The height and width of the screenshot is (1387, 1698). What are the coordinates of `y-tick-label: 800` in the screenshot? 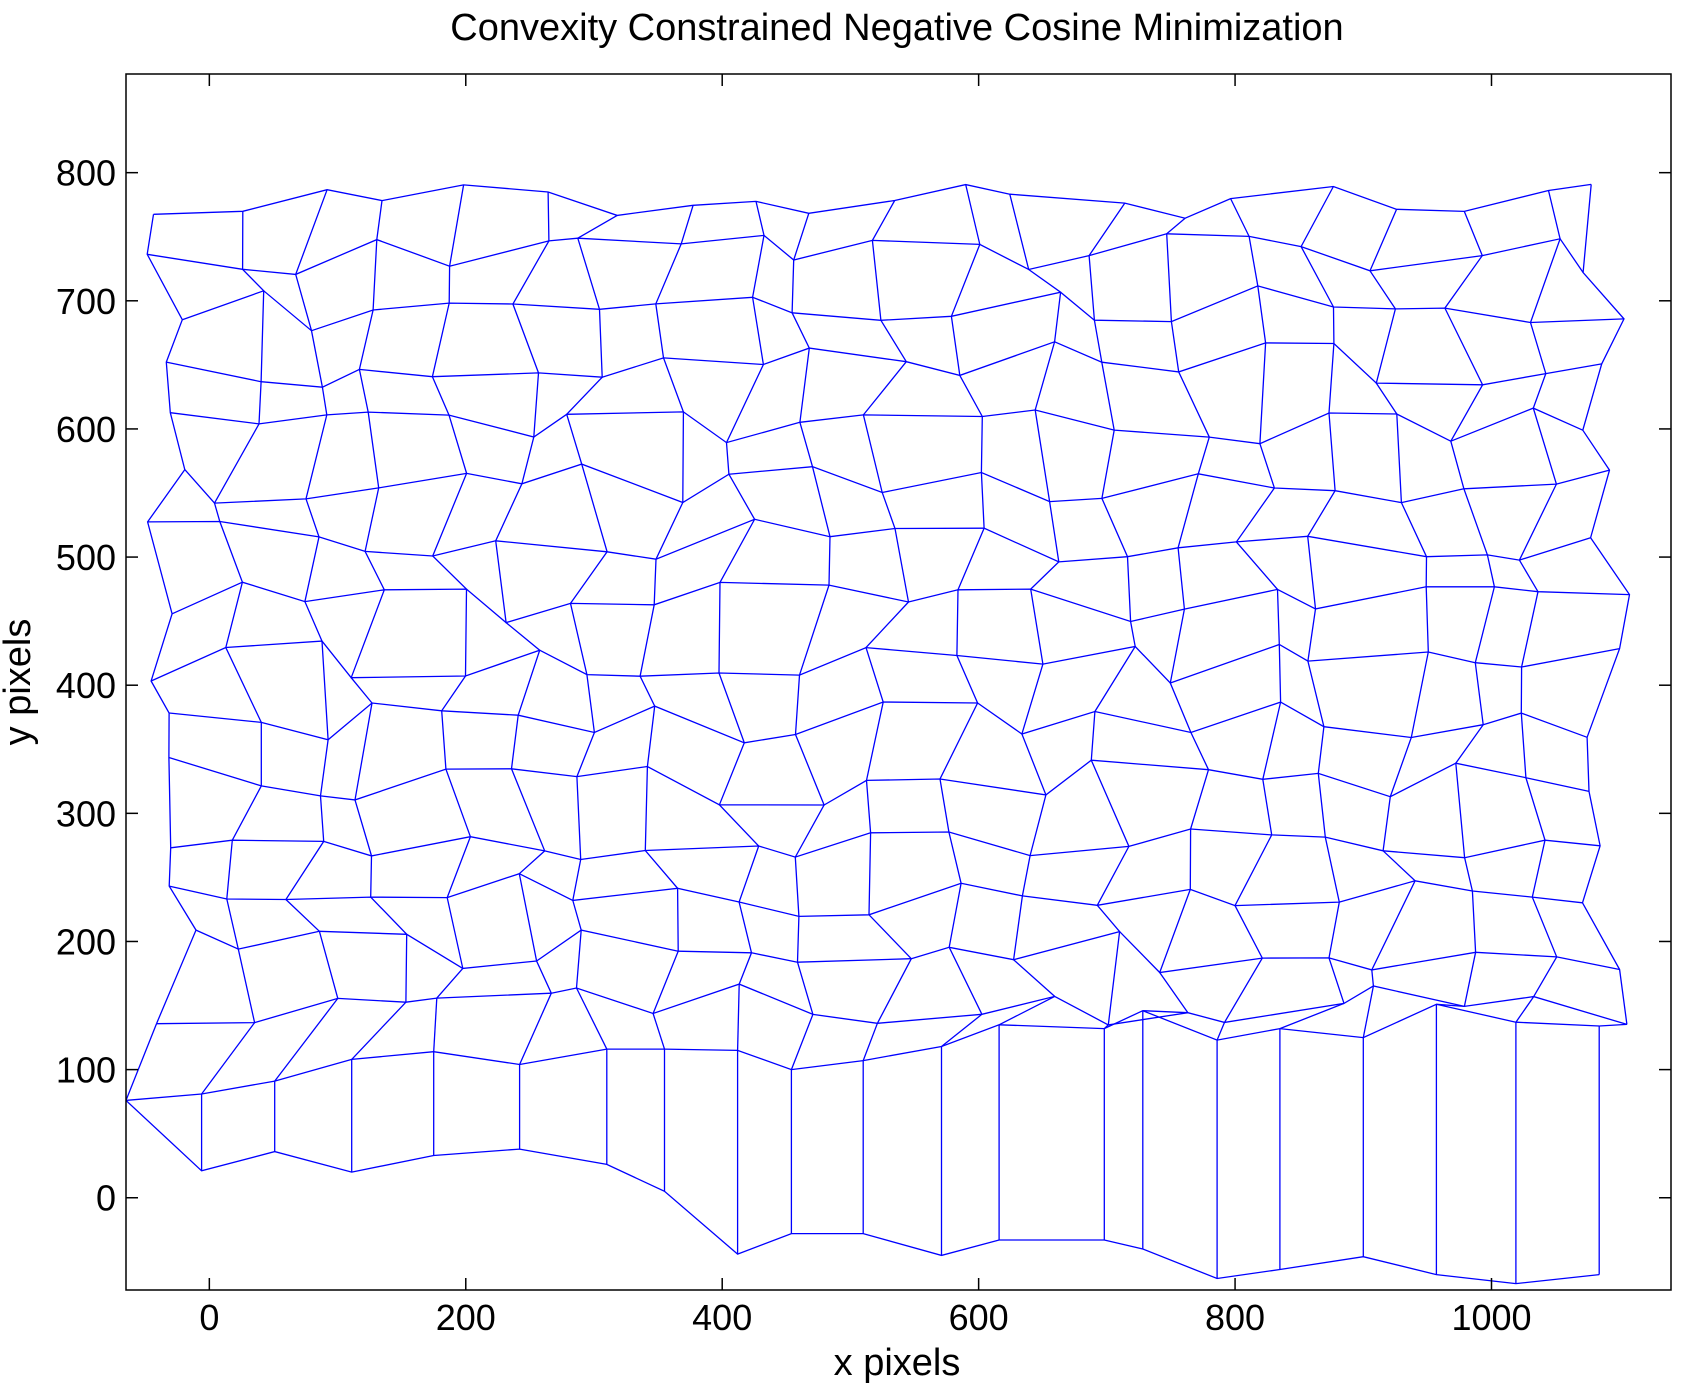 It's located at (86, 173).